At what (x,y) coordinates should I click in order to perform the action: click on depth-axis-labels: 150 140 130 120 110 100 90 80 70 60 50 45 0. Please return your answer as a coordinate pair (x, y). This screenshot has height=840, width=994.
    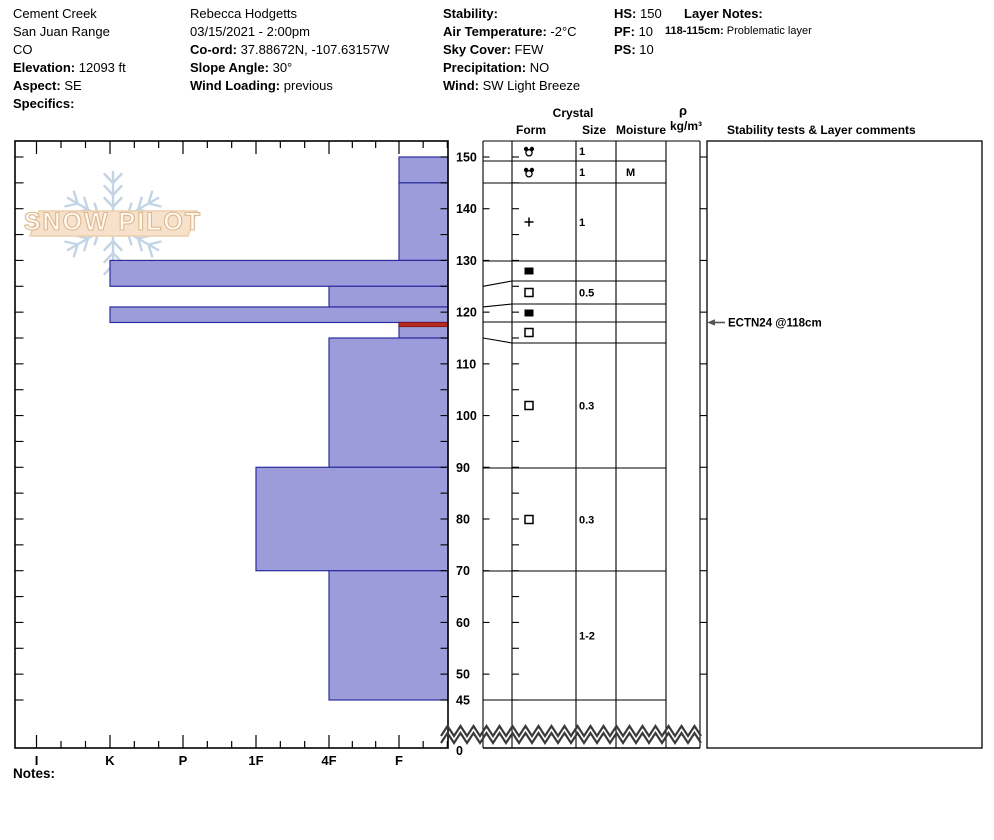
    Looking at the image, I should click on (466, 455).